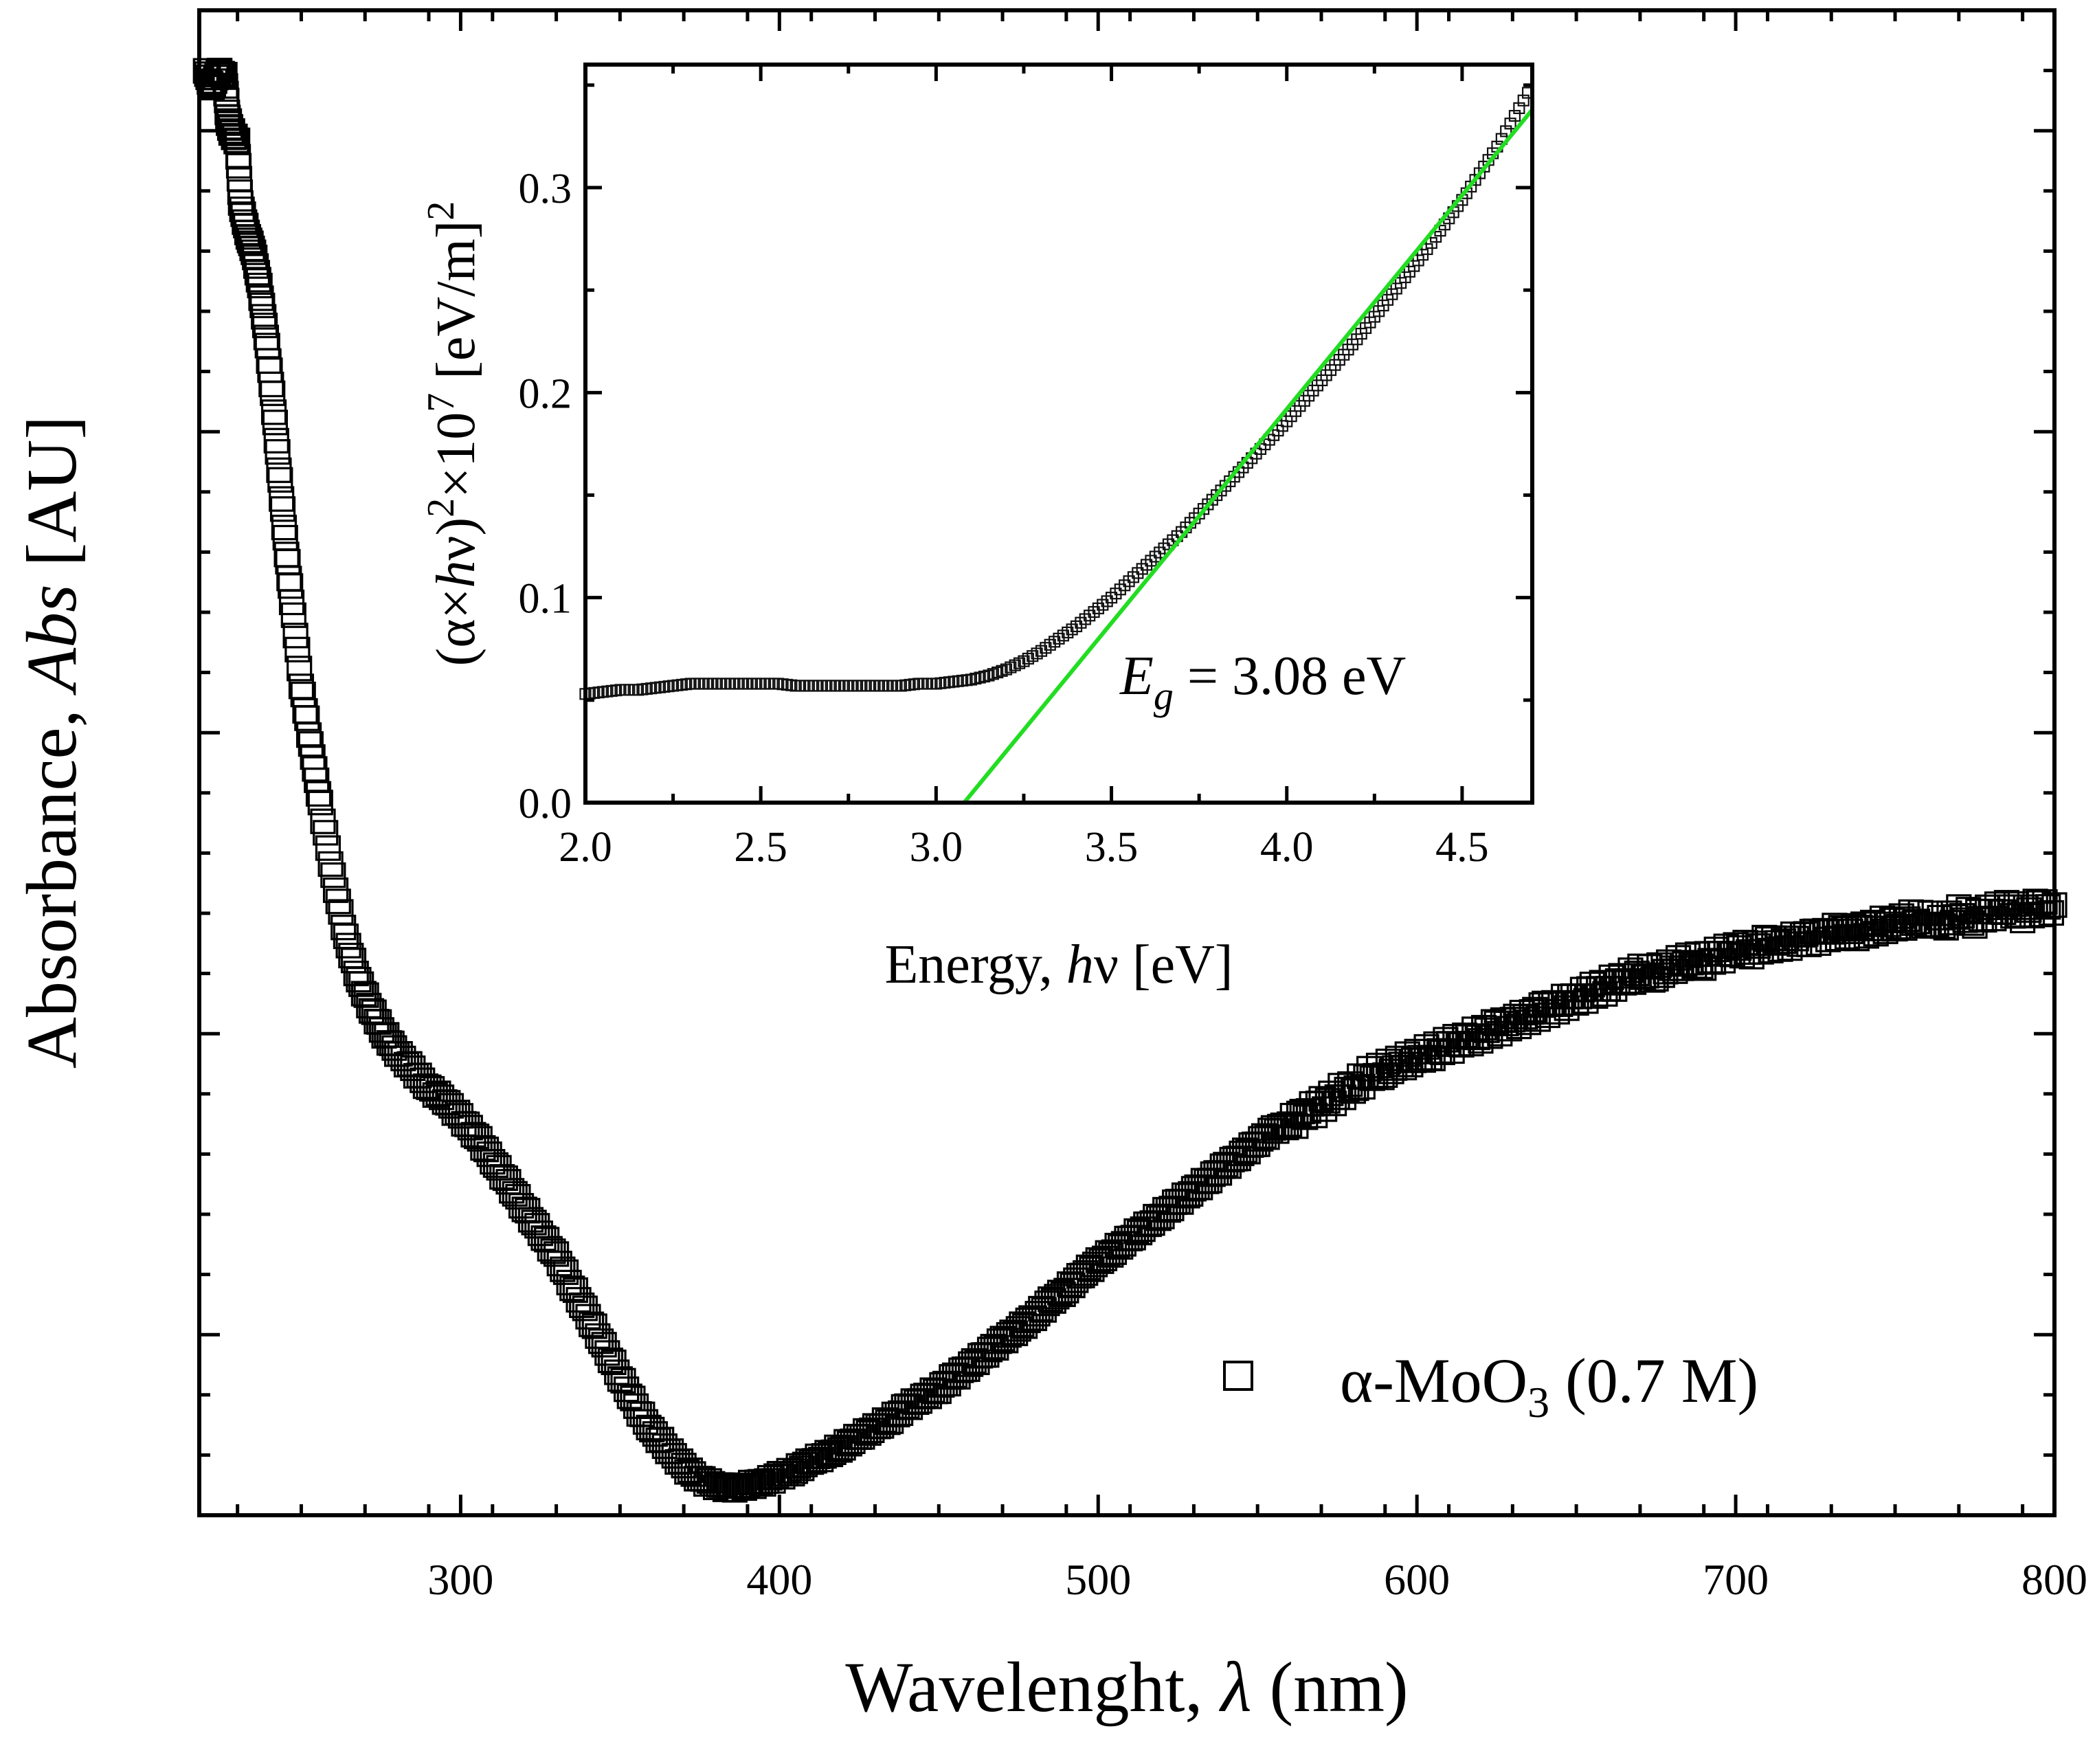 The image size is (2095, 1764). What do you see at coordinates (1736, 1580) in the screenshot?
I see `x-tick-label: 700` at bounding box center [1736, 1580].